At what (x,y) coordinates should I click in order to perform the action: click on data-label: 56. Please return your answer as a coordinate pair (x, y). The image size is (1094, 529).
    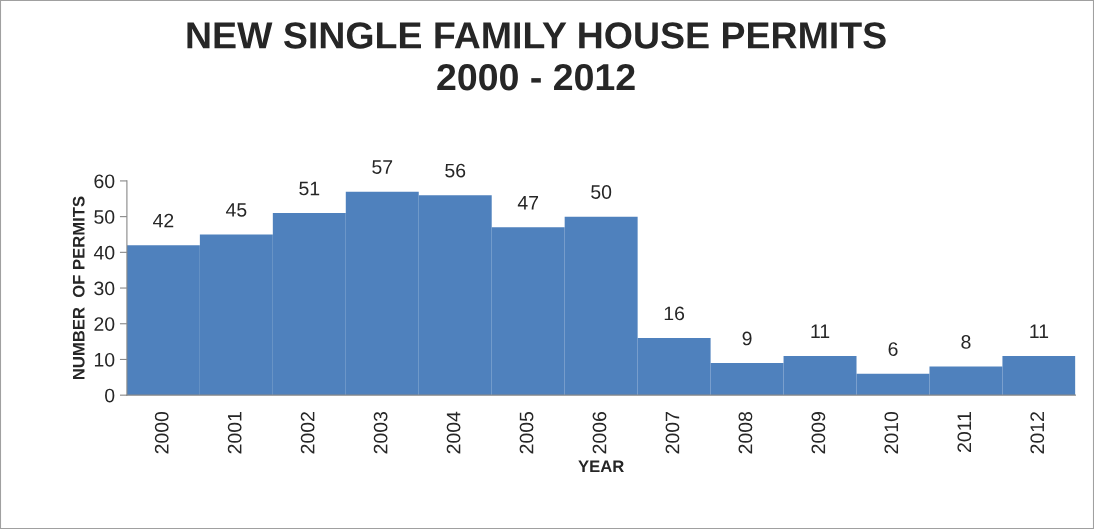
    Looking at the image, I should click on (455, 170).